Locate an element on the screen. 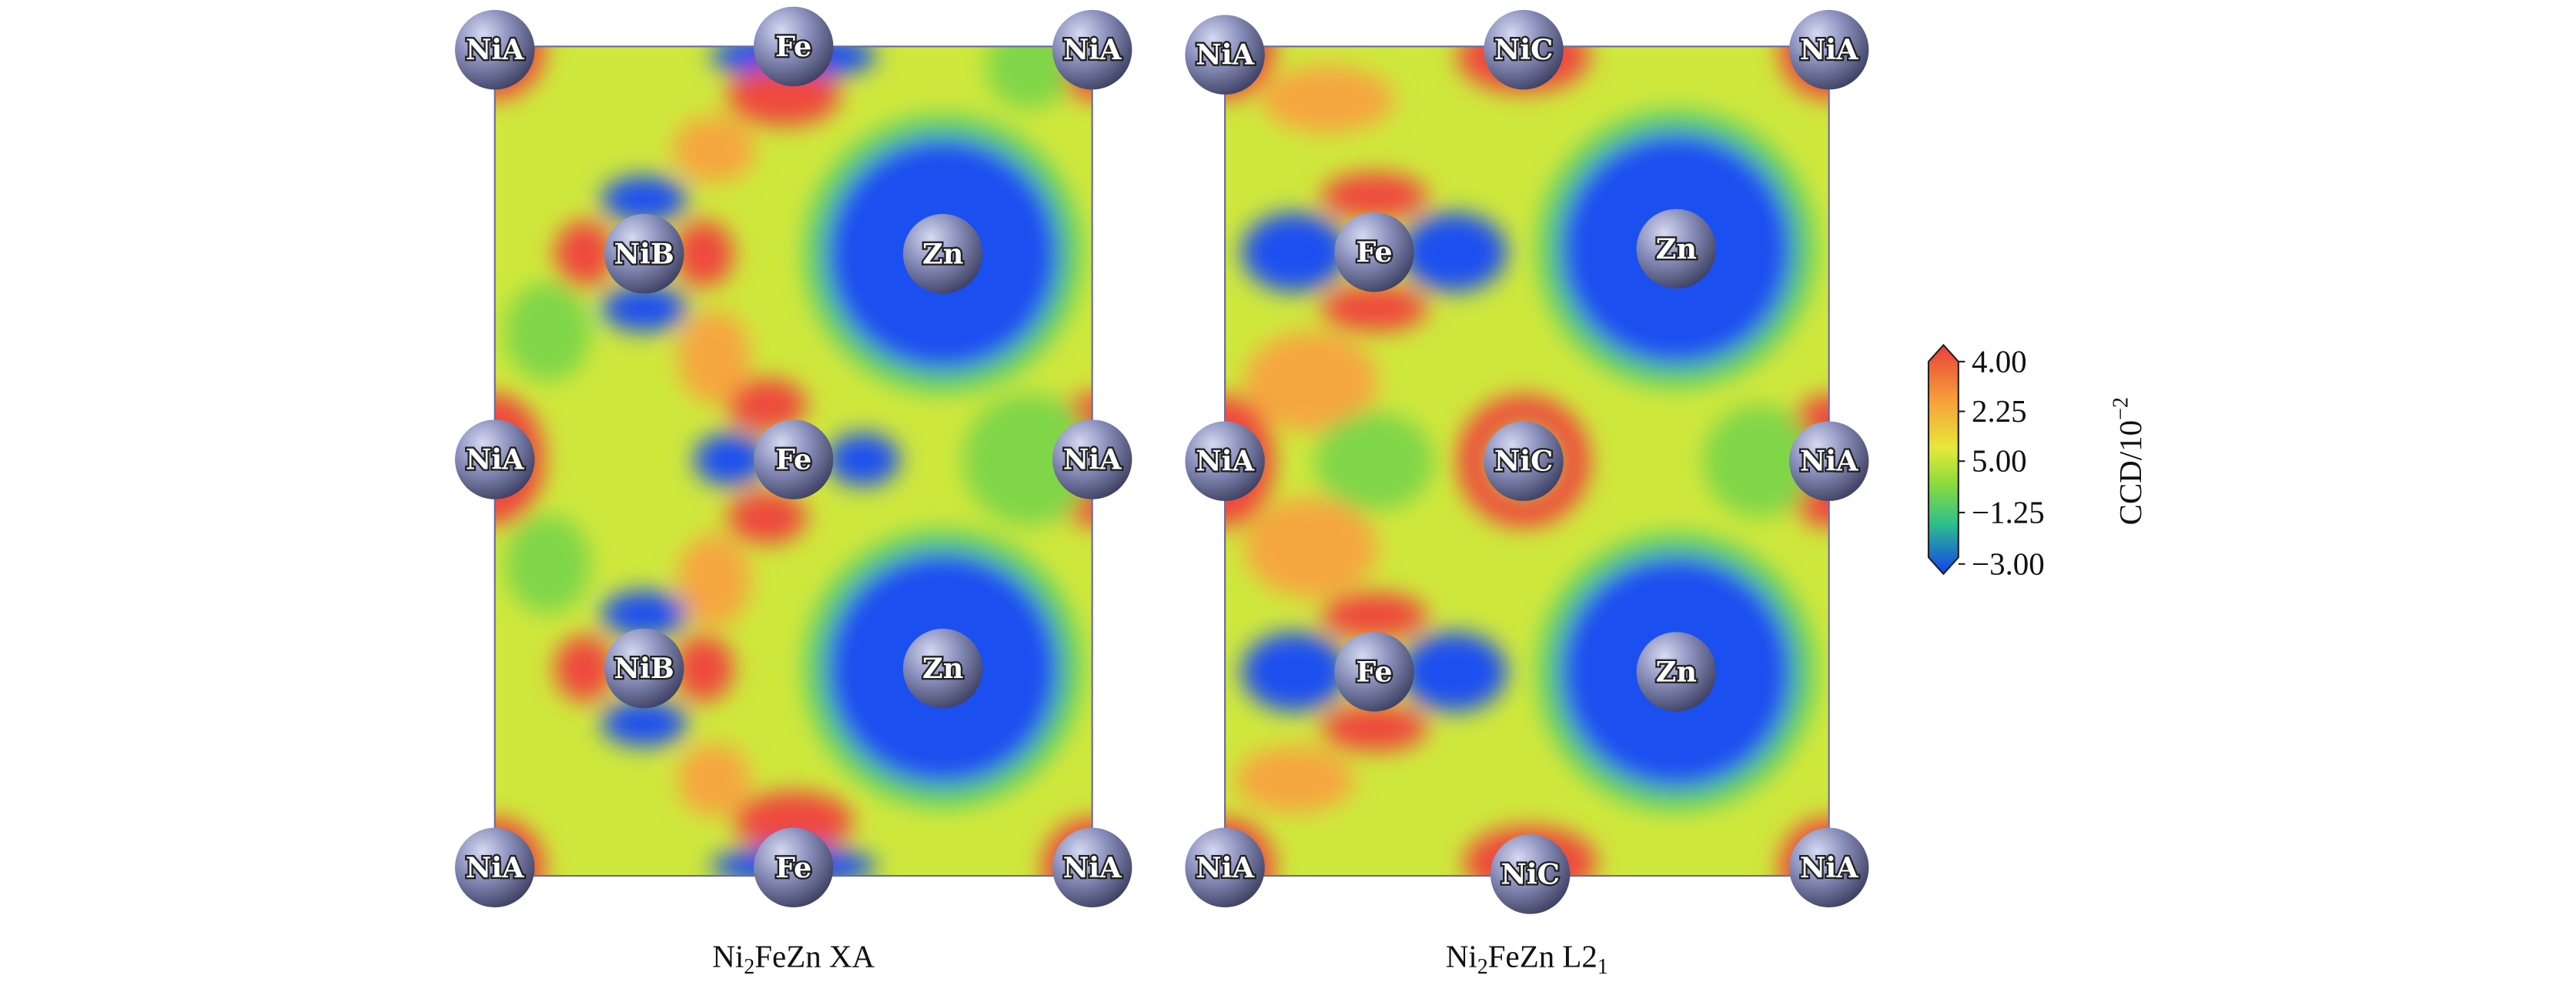 The height and width of the screenshot is (982, 2576). superscript: −2 is located at coordinates (2121, 408).